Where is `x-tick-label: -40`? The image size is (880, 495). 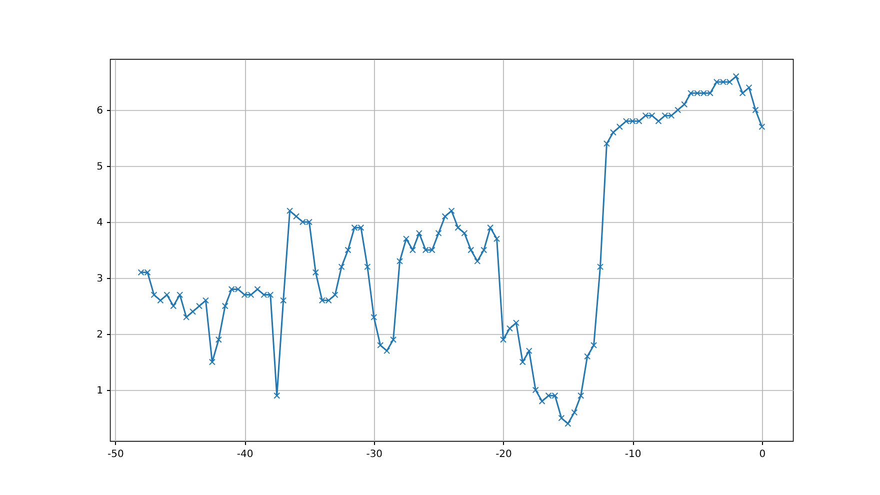
x-tick-label: -40 is located at coordinates (245, 454).